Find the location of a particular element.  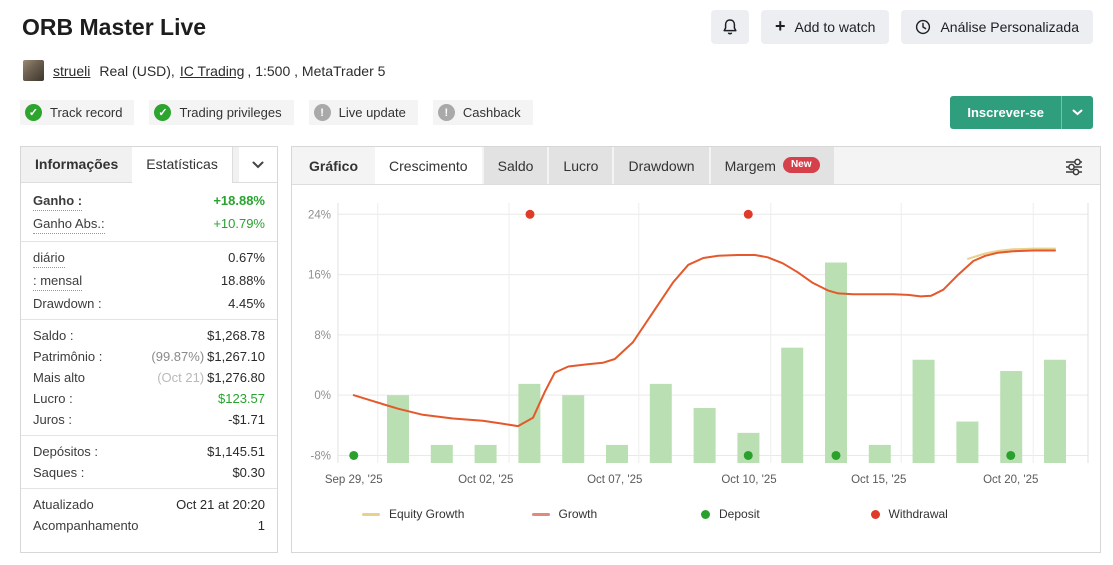

status-badge-track-record: ✓ Track record is located at coordinates (77, 112).